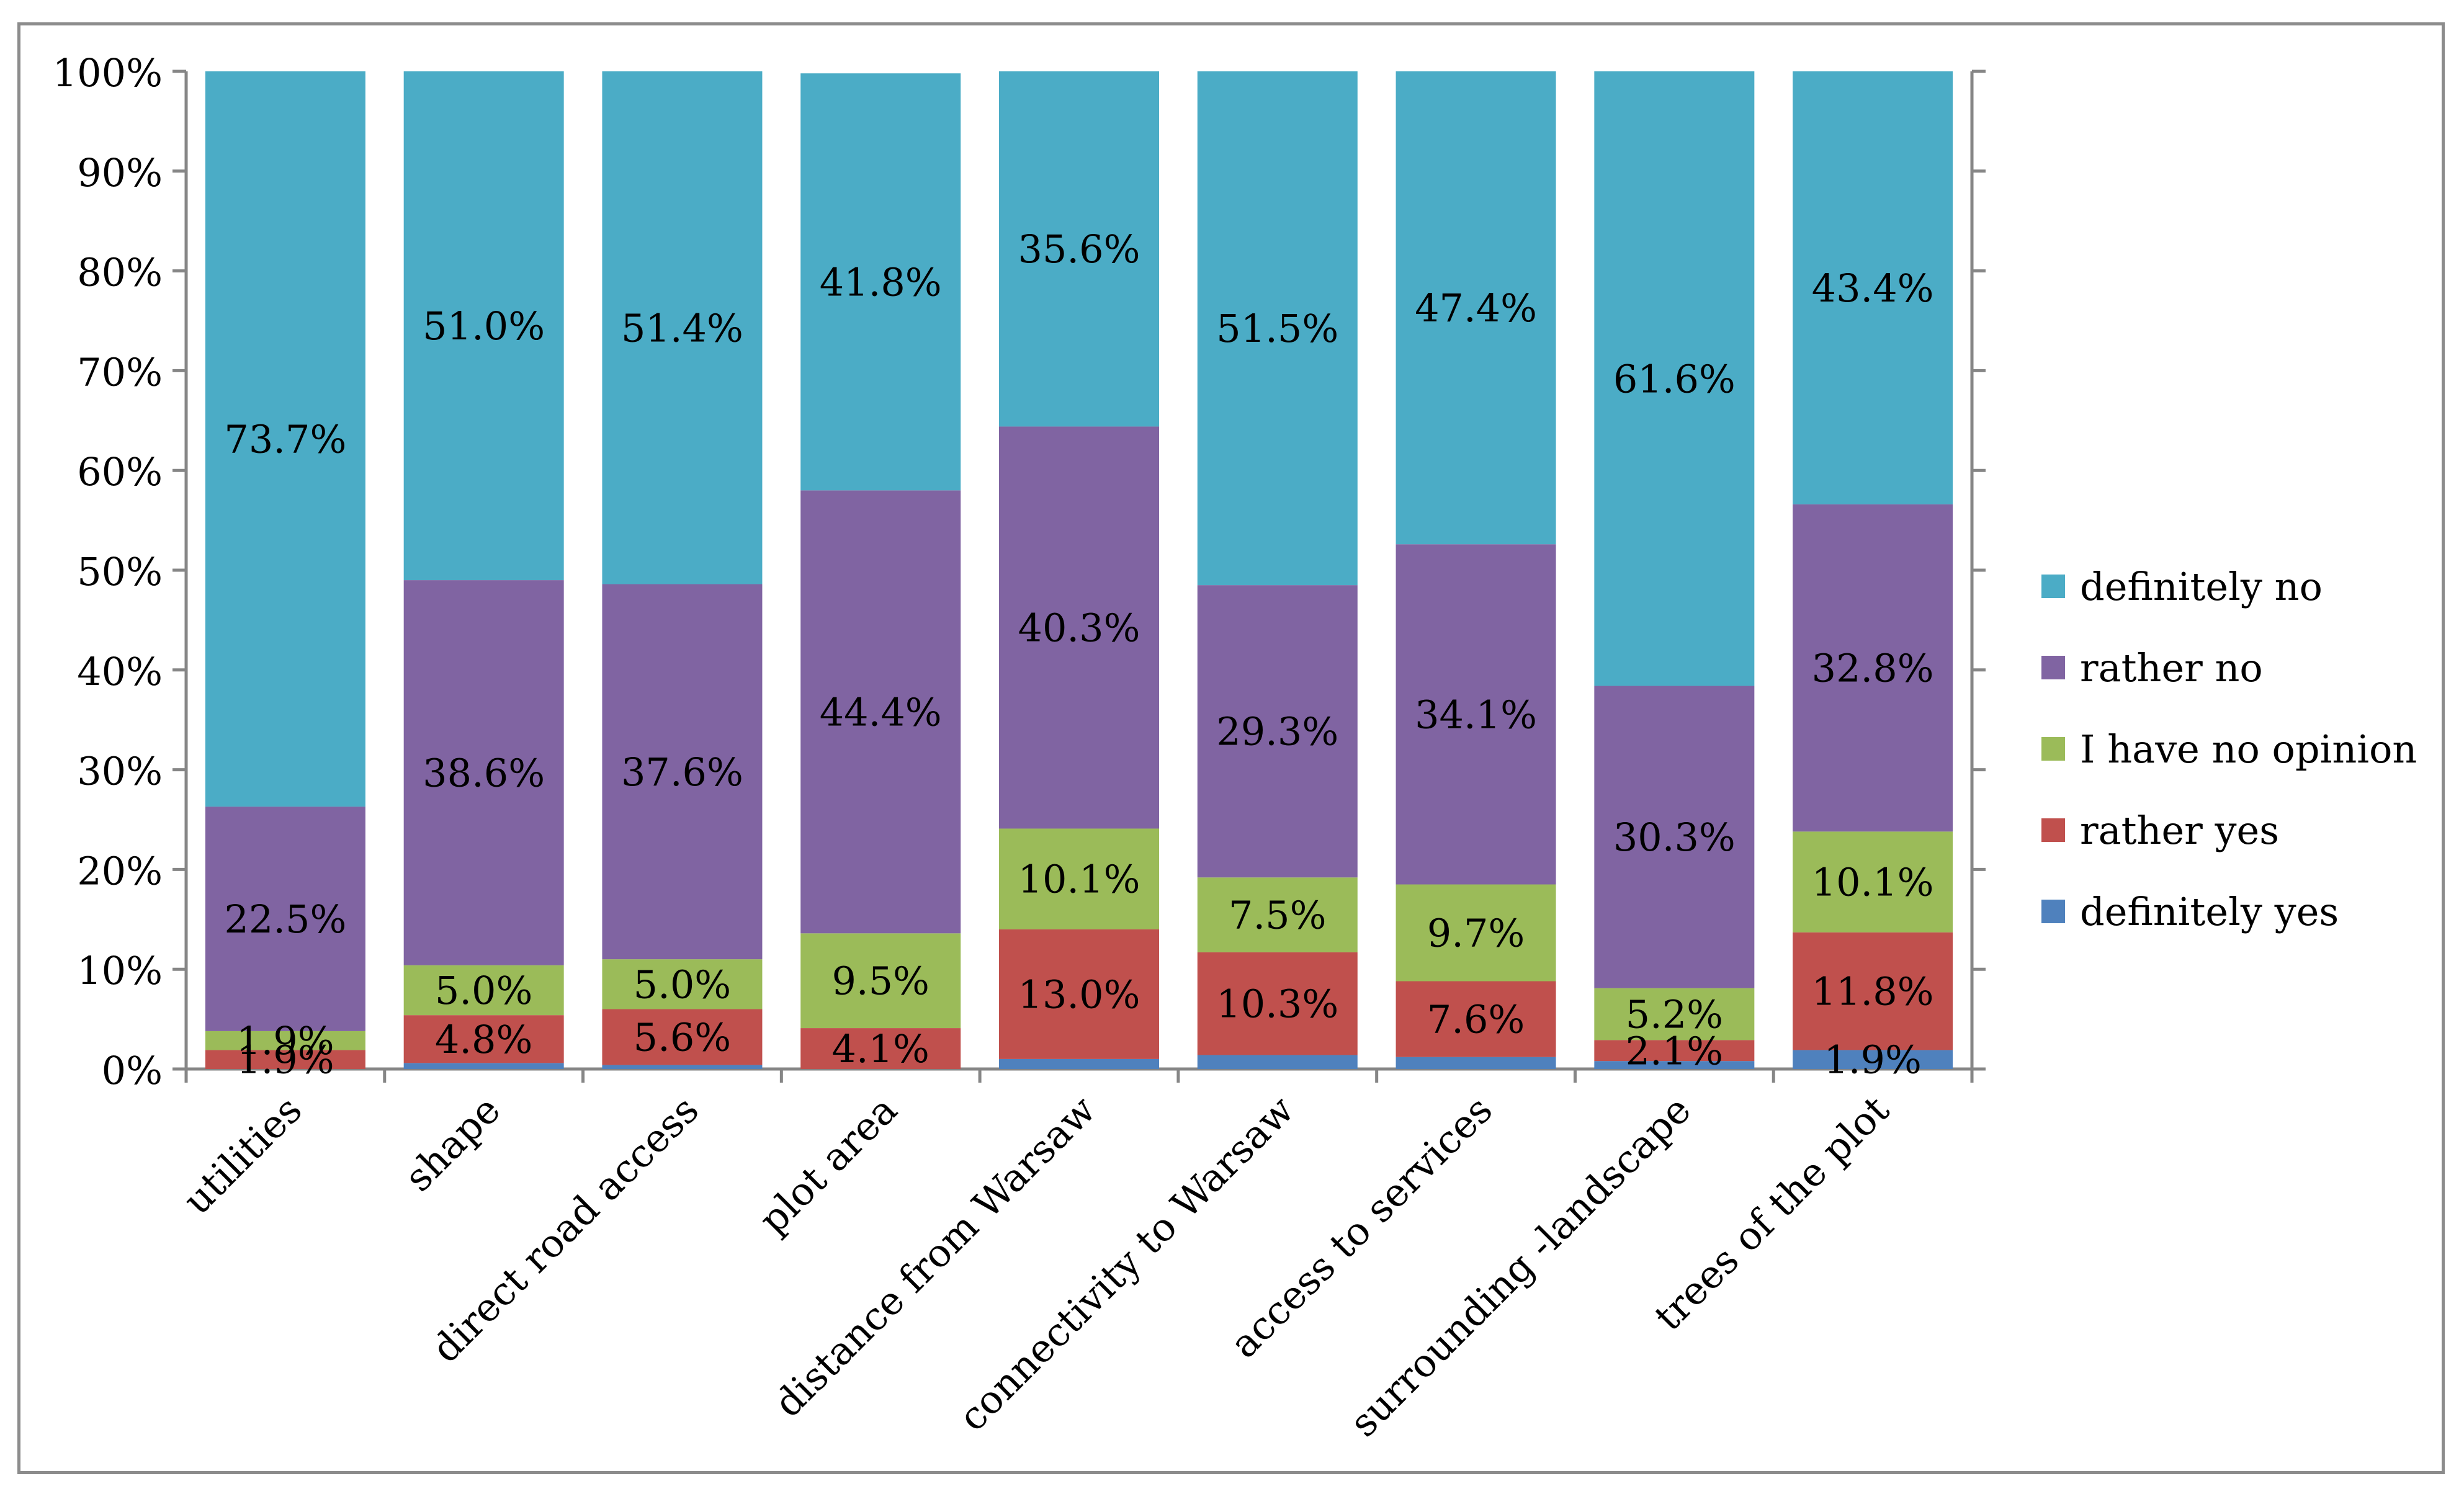 Image resolution: width=2464 pixels, height=1494 pixels. I want to click on data-label-rather-no: 37.6%, so click(682, 772).